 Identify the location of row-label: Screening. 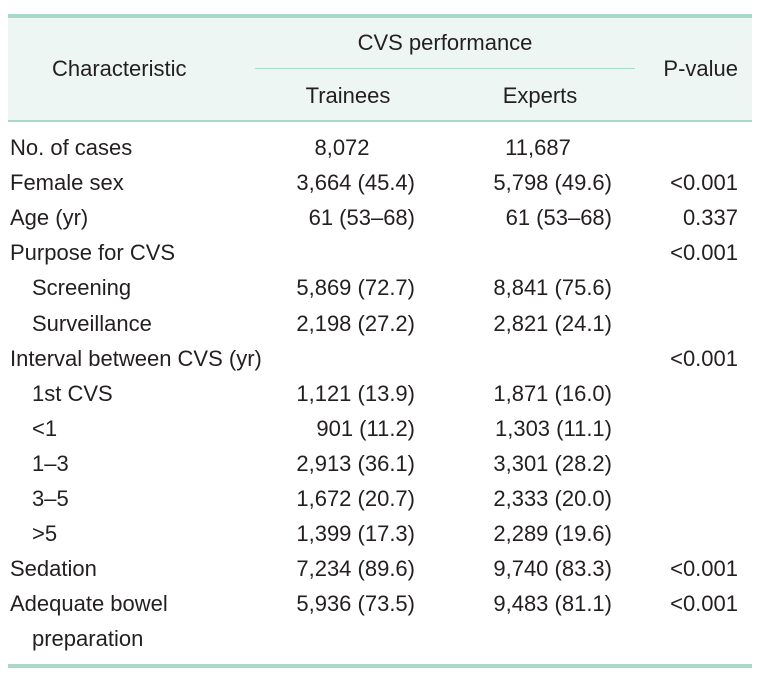
(82, 288).